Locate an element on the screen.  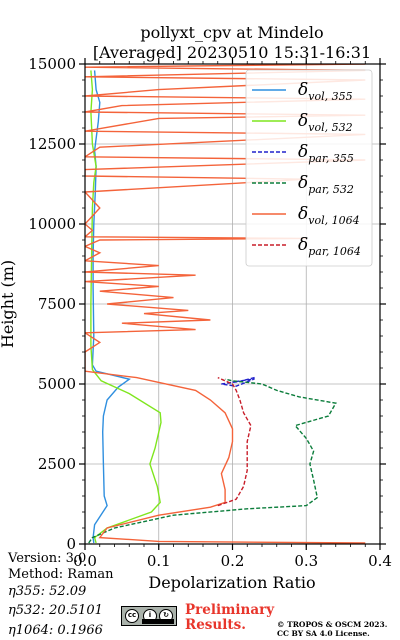
y-tick-label: 7500 is located at coordinates (57, 304).